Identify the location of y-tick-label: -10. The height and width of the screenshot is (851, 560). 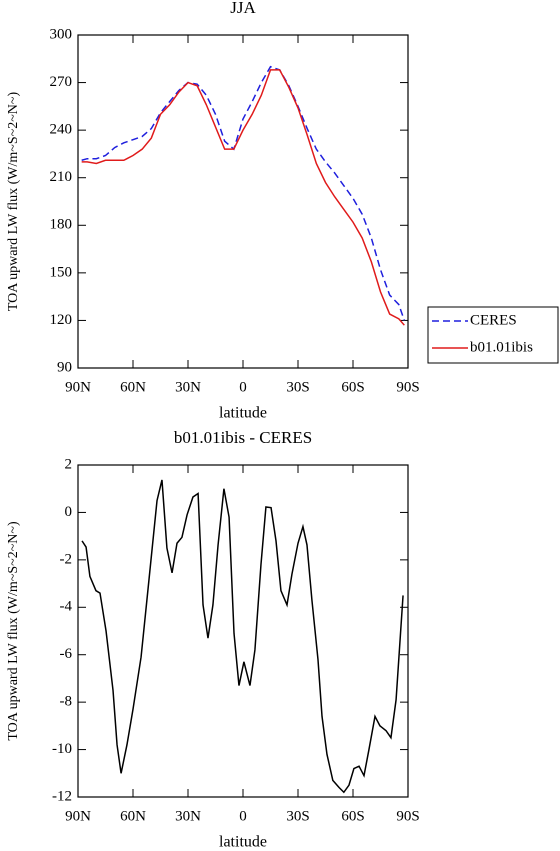
(62, 749).